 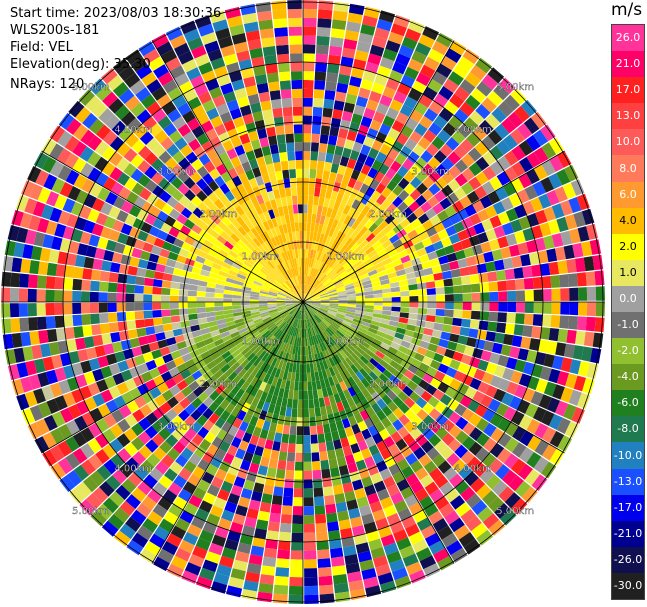 I want to click on colorbar-segment, so click(x=628, y=64).